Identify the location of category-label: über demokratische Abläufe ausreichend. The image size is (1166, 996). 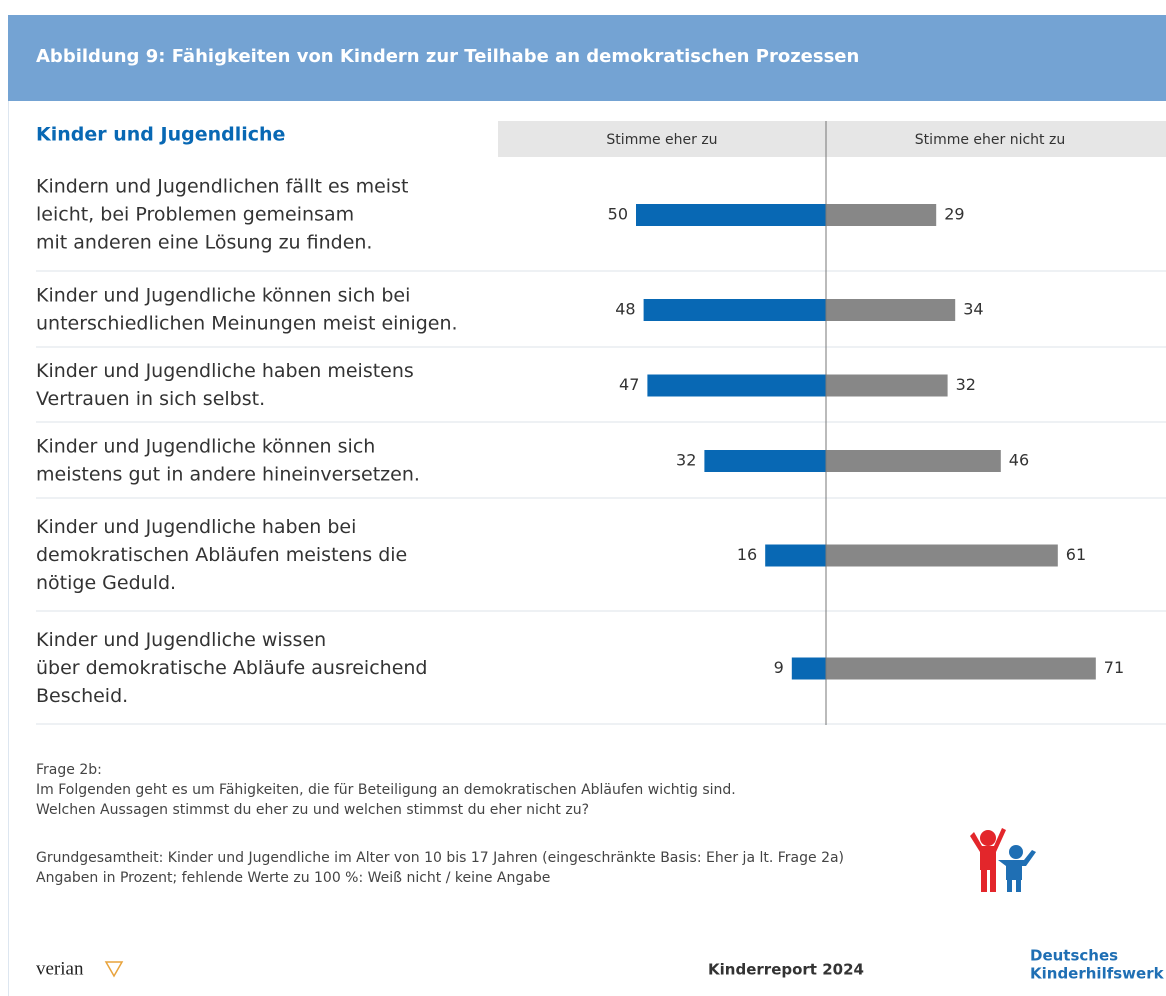
(232, 668).